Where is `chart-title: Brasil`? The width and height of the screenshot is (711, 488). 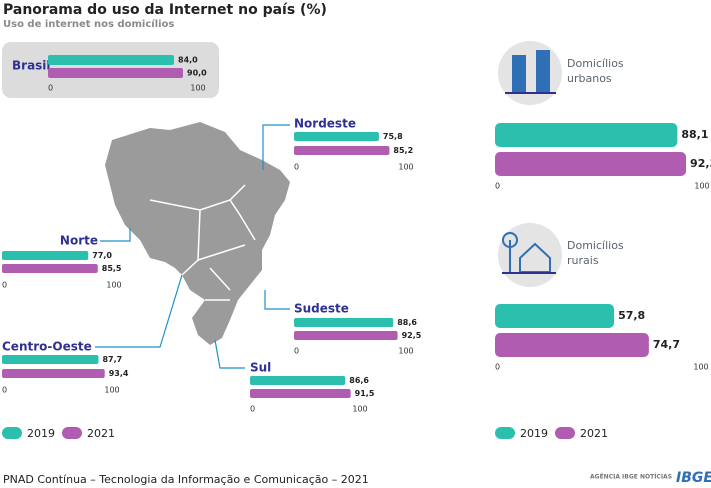 chart-title: Brasil is located at coordinates (31, 66).